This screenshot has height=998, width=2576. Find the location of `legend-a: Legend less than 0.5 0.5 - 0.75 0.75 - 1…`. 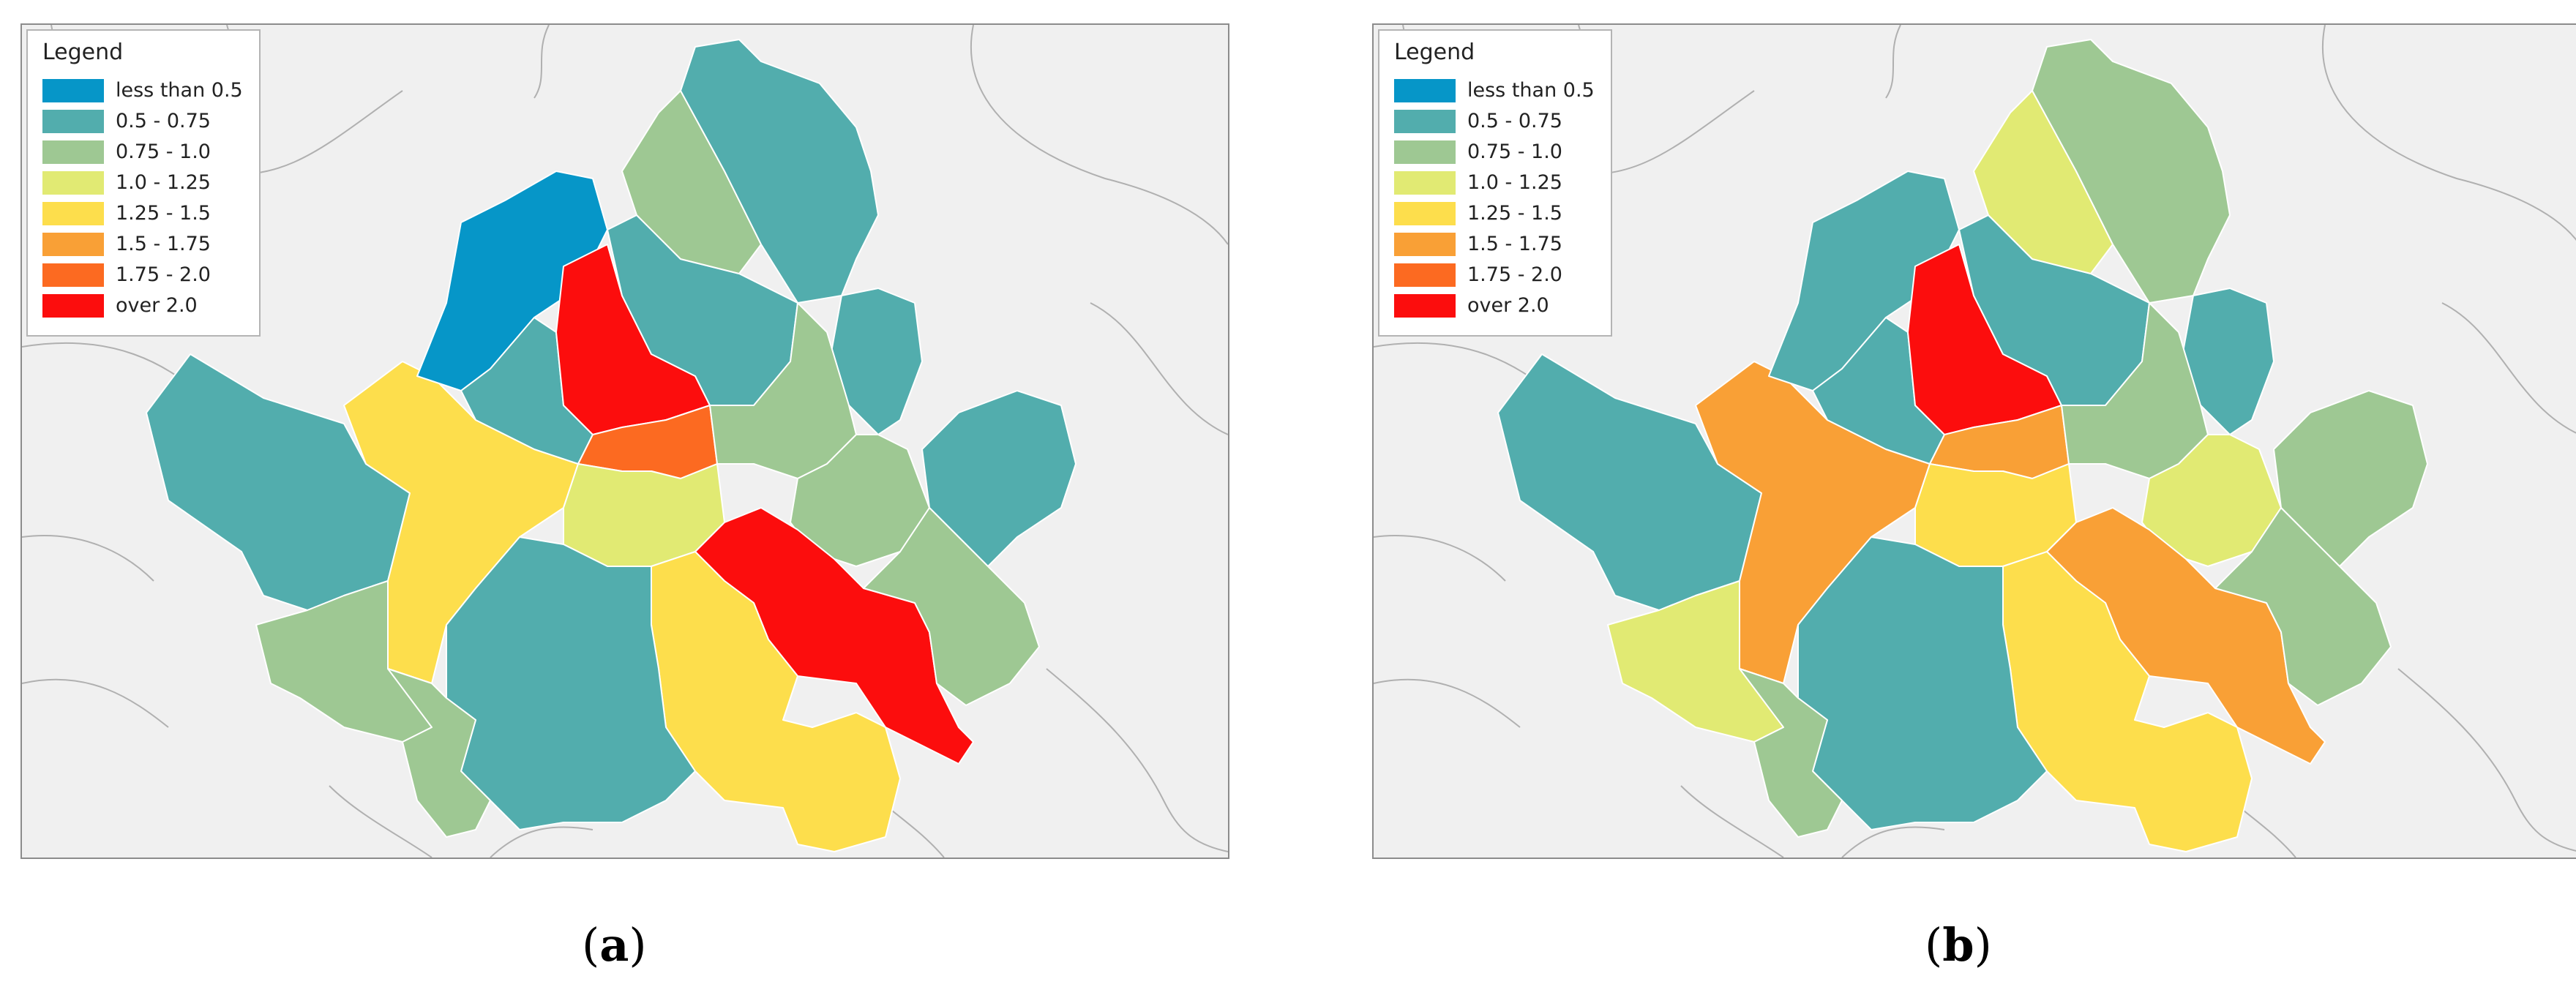

legend-a: Legend less than 0.5 0.5 - 0.75 0.75 - 1… is located at coordinates (143, 183).